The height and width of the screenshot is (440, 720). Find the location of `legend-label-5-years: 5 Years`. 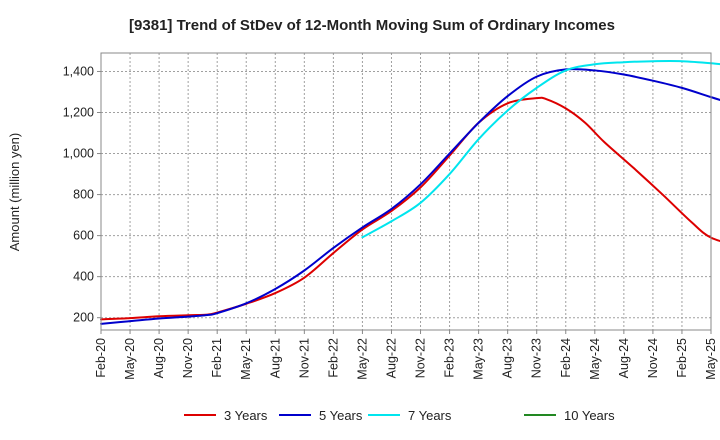

legend-label-5-years: 5 Years is located at coordinates (341, 415).